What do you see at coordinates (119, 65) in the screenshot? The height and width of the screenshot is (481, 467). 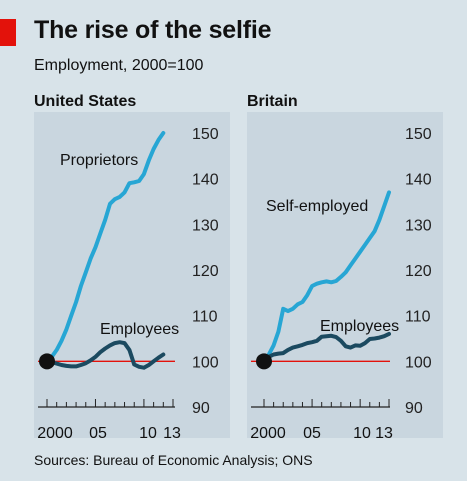 I see `chart-subtitle: Employment, 2000=100` at bounding box center [119, 65].